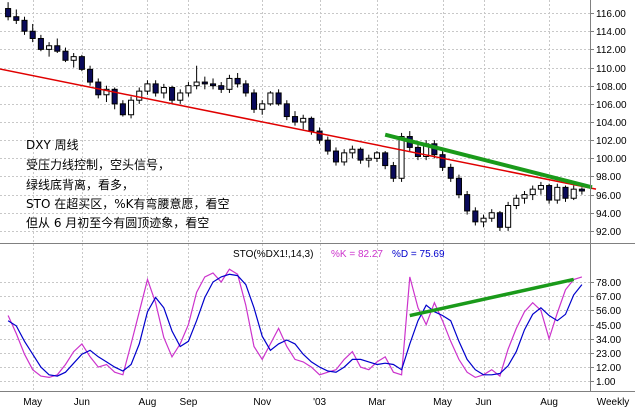 This screenshot has height=411, width=635. I want to click on price-tick-label: 112.00, so click(611, 50).